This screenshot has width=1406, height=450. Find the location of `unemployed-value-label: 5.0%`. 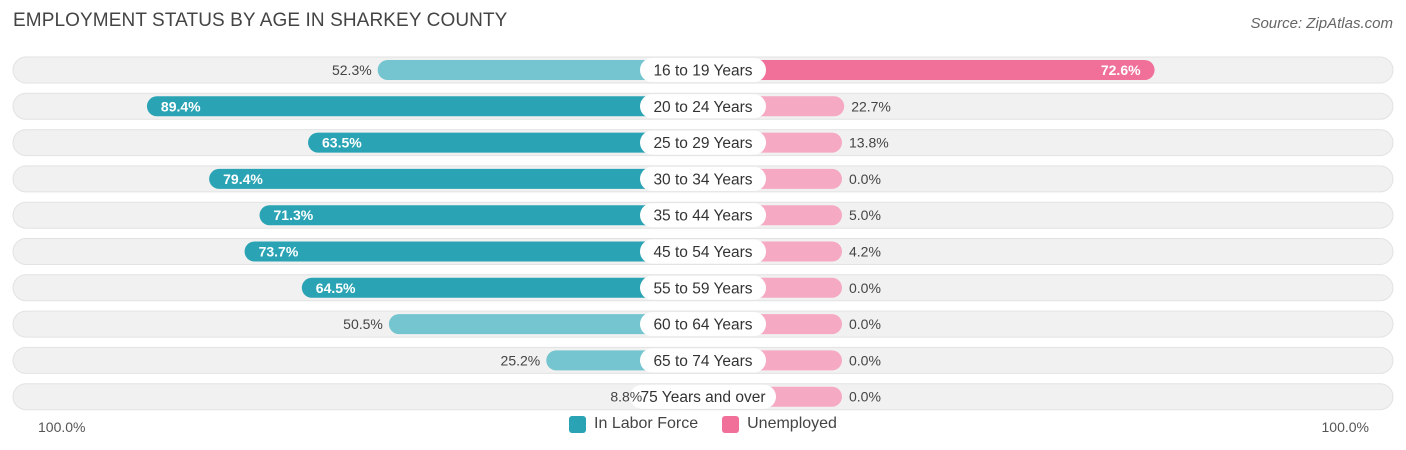

unemployed-value-label: 5.0% is located at coordinates (865, 215).